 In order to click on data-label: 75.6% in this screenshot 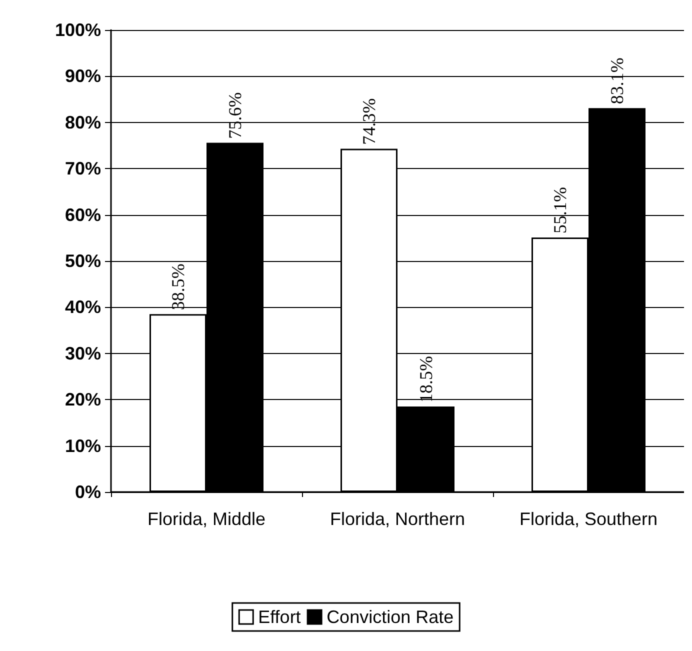, I will do `click(235, 115)`.